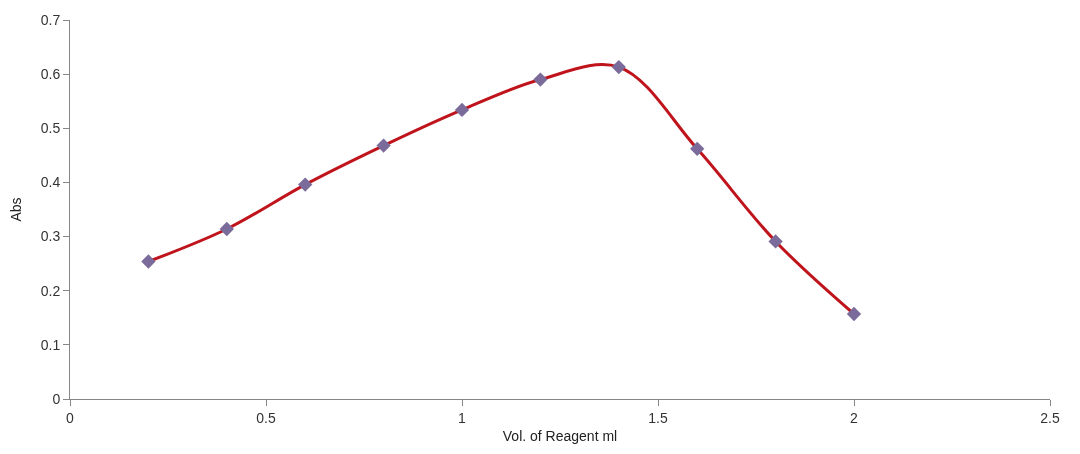 The image size is (1080, 454). What do you see at coordinates (266, 417) in the screenshot?
I see `x-tick-label: 0.5` at bounding box center [266, 417].